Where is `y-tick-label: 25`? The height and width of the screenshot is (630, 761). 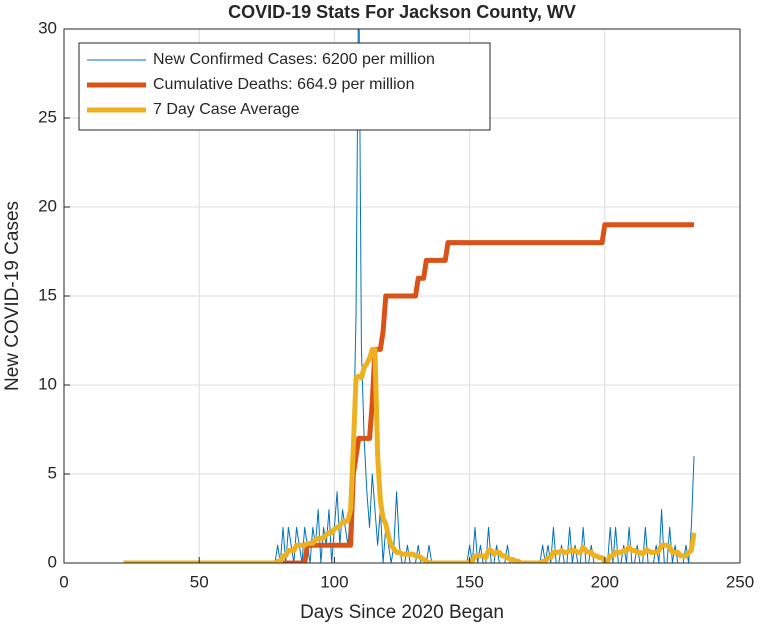
y-tick-label: 25 is located at coordinates (47, 116).